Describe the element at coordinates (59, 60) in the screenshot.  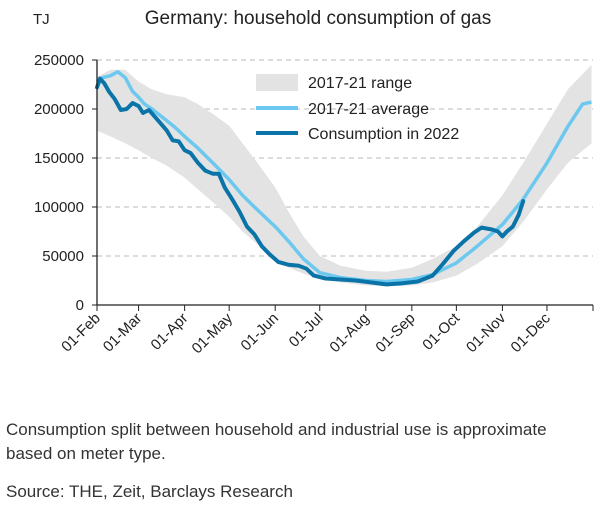
I see `y-tick-label: 250000` at that location.